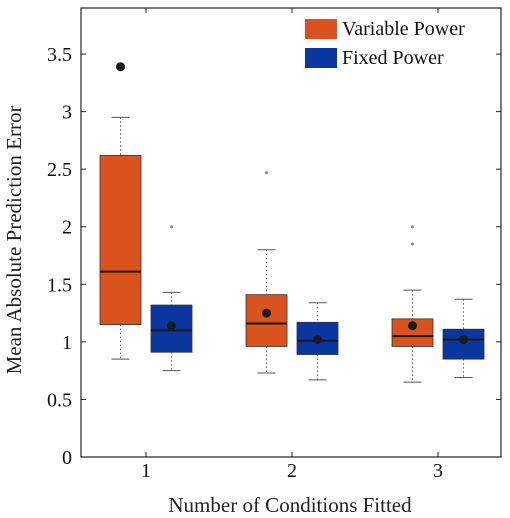 The width and height of the screenshot is (510, 518). Describe the element at coordinates (67, 228) in the screenshot. I see `y-tick-label: 2` at that location.